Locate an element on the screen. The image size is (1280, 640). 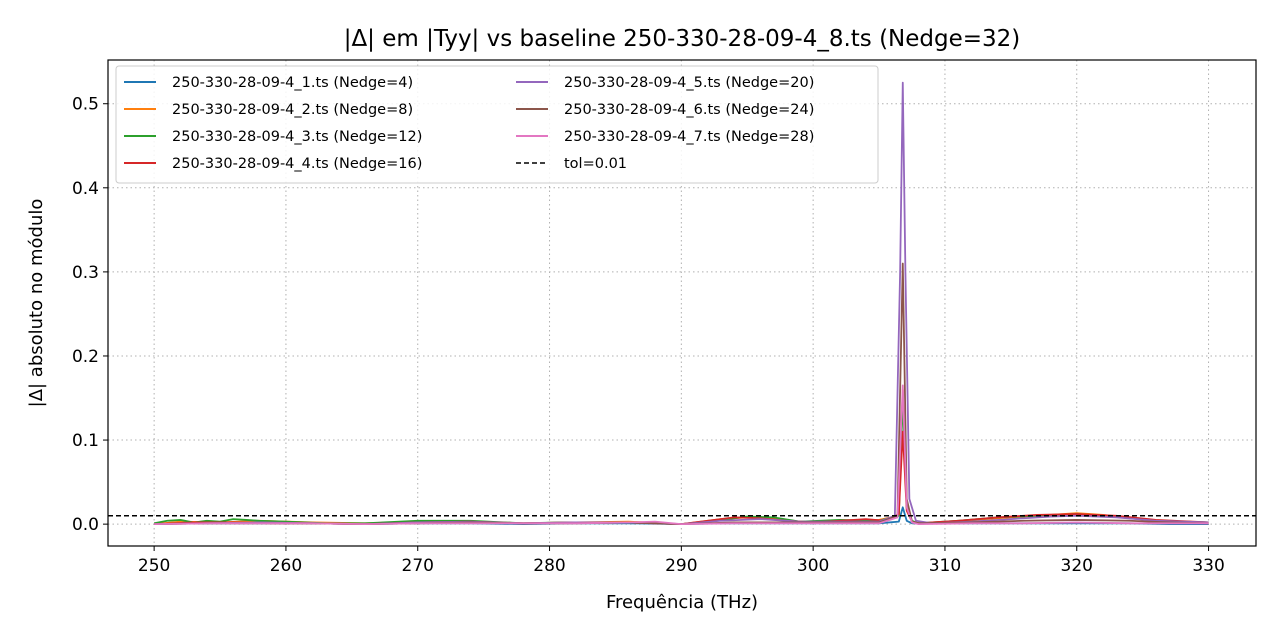
x-tick-label: 270 is located at coordinates (418, 566).